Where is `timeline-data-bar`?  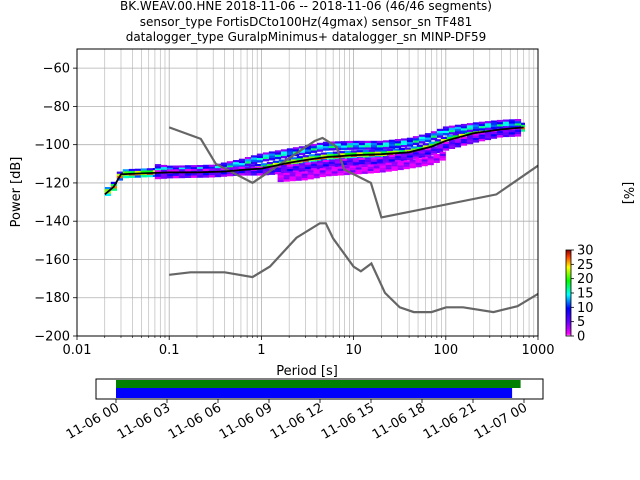 timeline-data-bar is located at coordinates (318, 384).